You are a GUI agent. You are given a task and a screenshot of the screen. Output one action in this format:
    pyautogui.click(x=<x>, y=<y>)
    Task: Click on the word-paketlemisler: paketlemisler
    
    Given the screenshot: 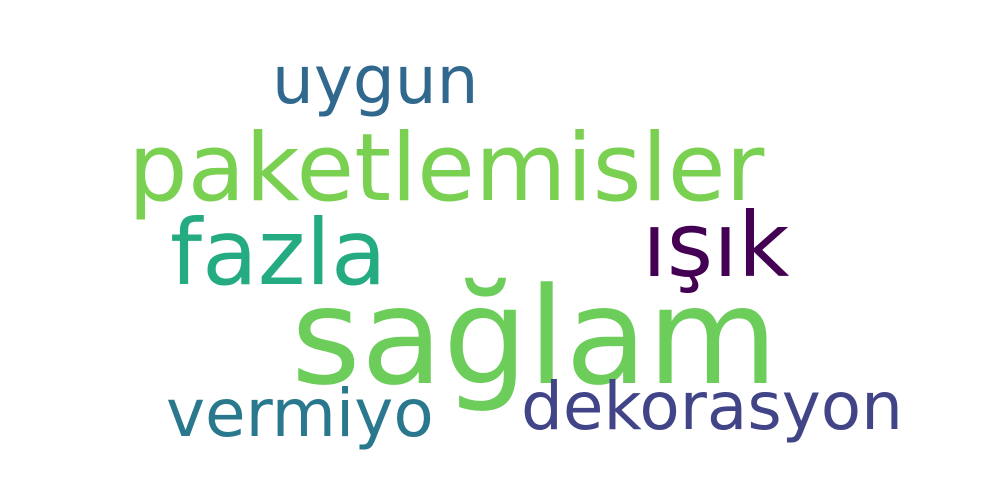 What is the action you would take?
    pyautogui.click(x=446, y=168)
    